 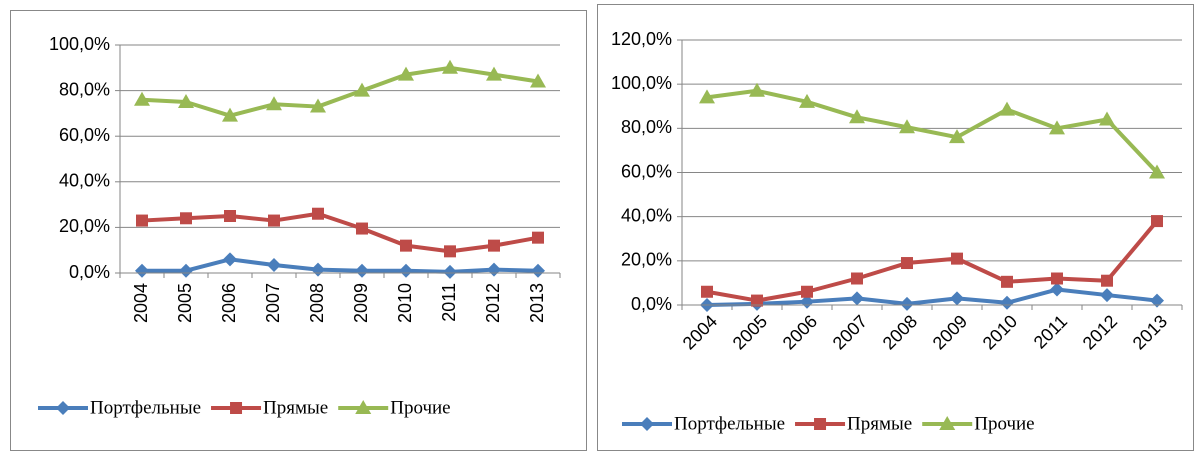 What do you see at coordinates (317, 303) in the screenshot?
I see `x-tick-label: 2008` at bounding box center [317, 303].